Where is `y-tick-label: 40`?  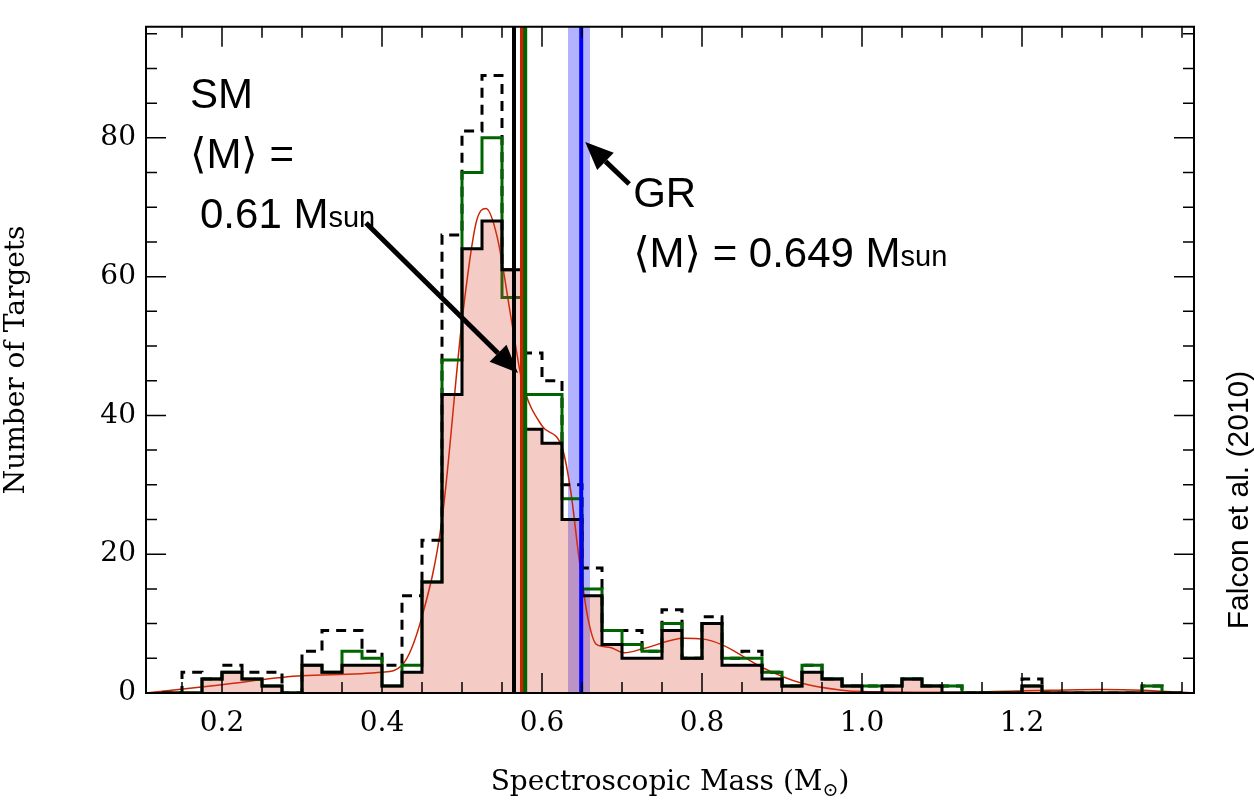 y-tick-label: 40 is located at coordinates (118, 413).